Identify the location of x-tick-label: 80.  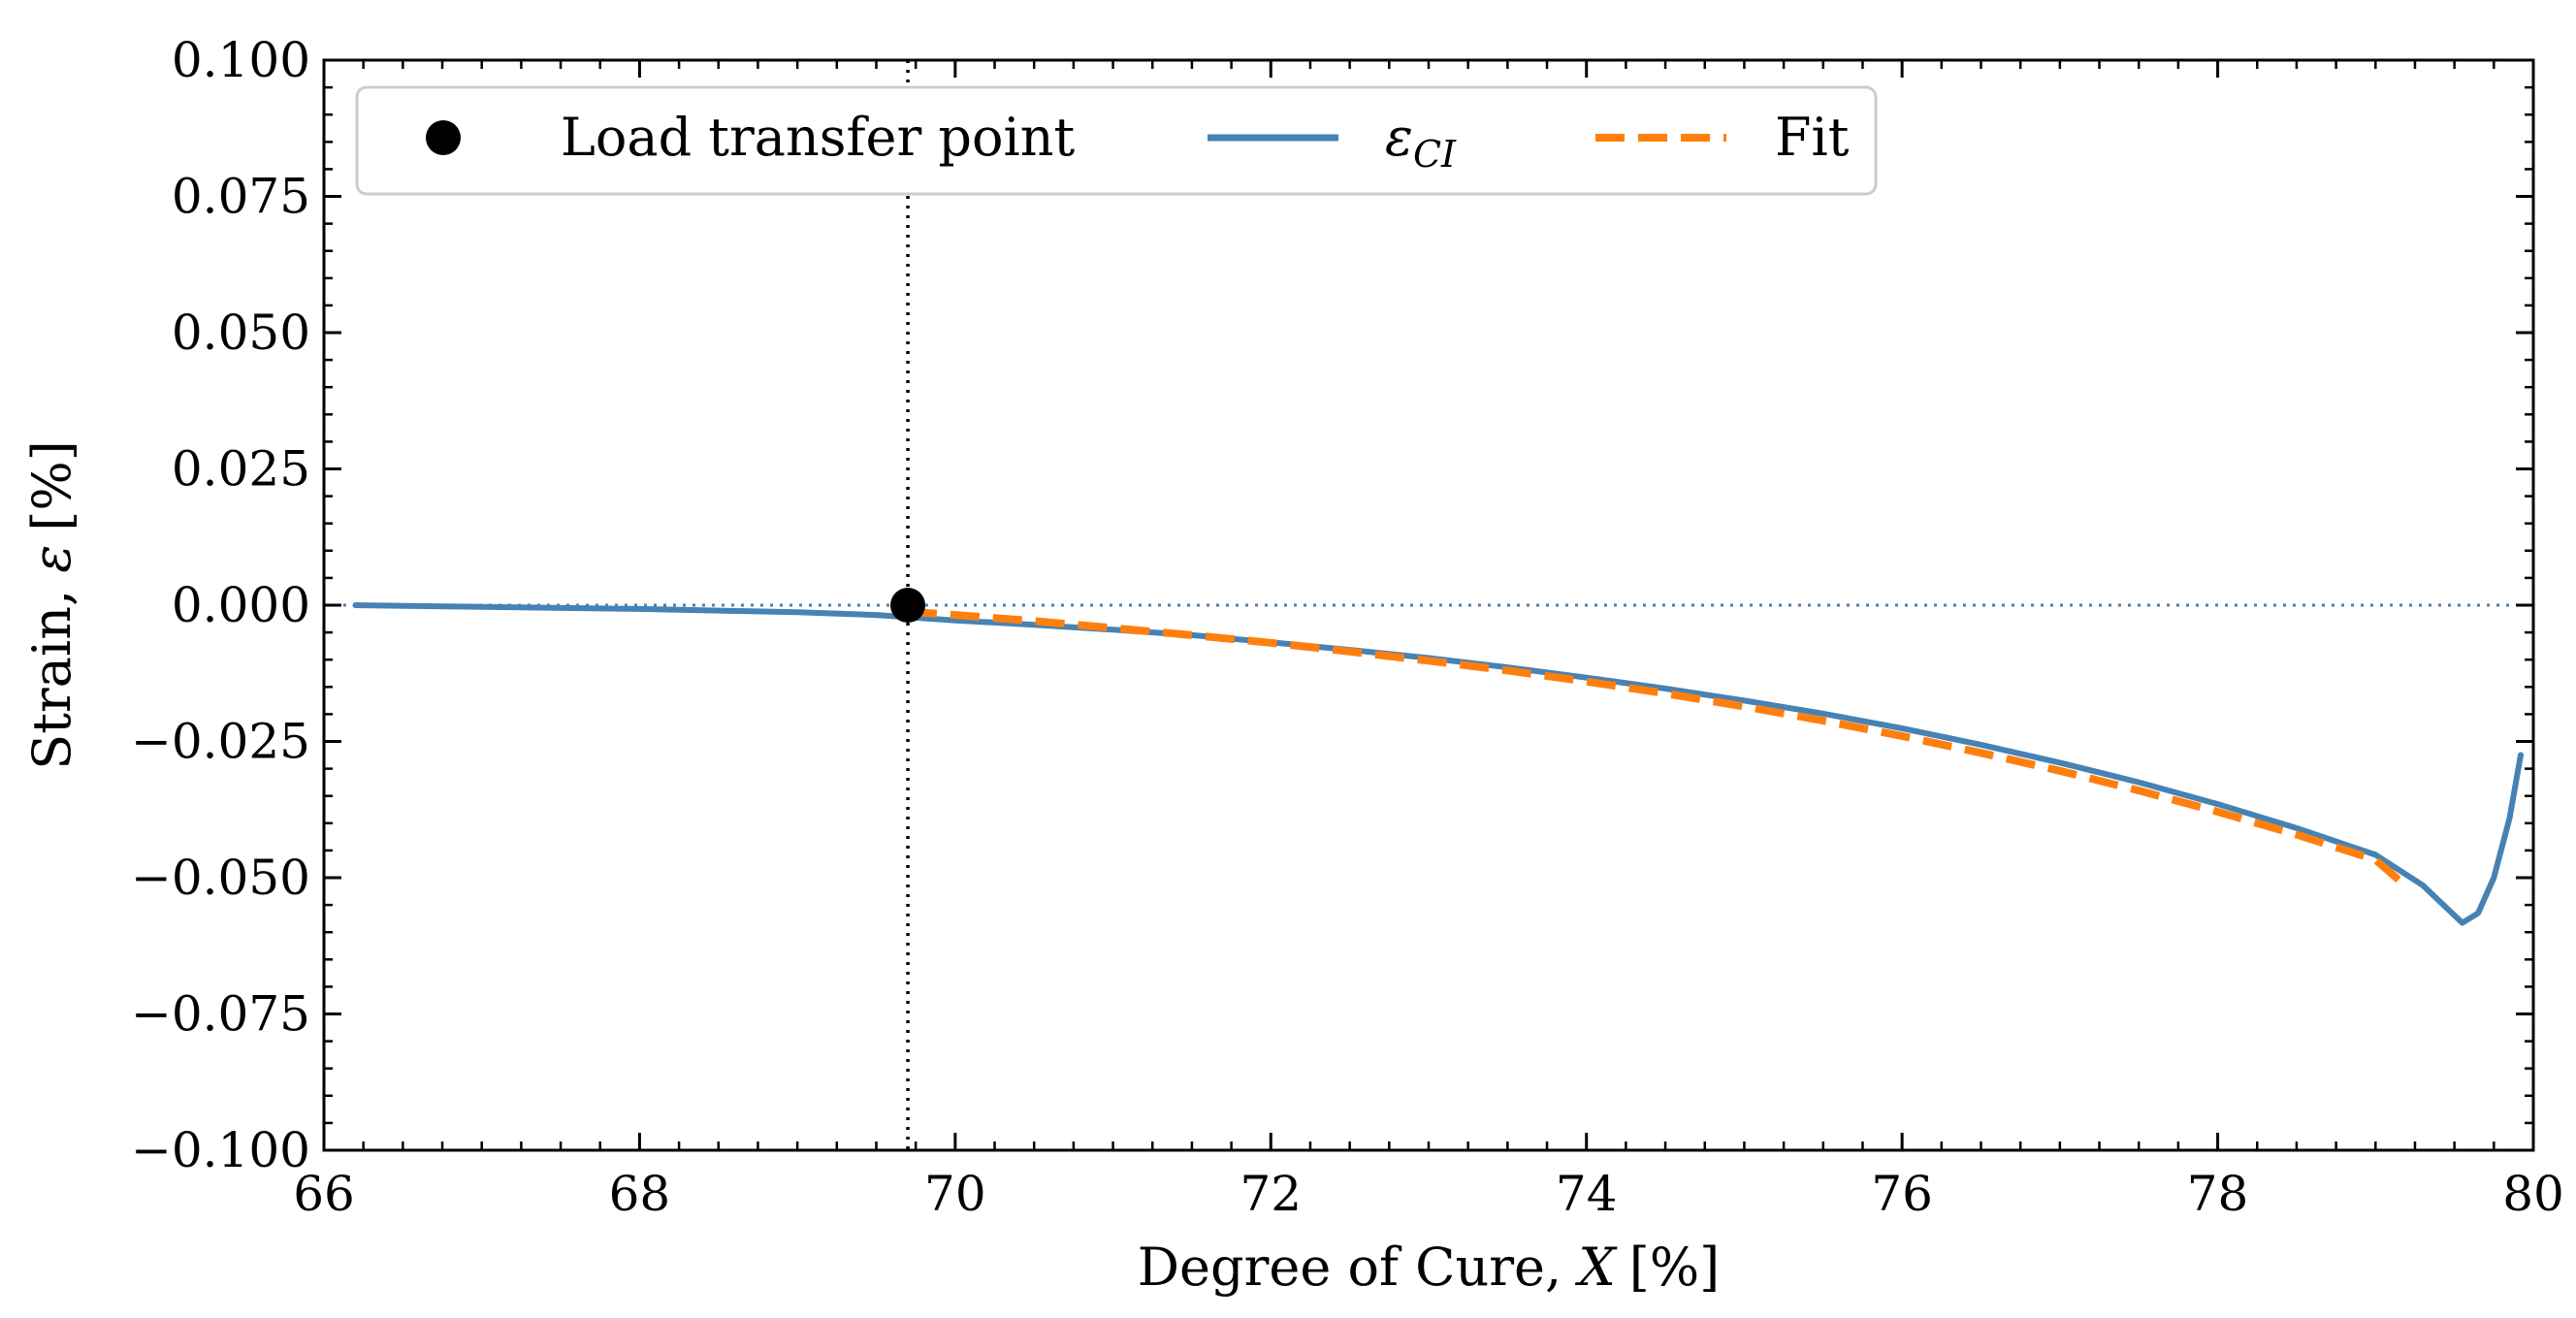
(2533, 1194).